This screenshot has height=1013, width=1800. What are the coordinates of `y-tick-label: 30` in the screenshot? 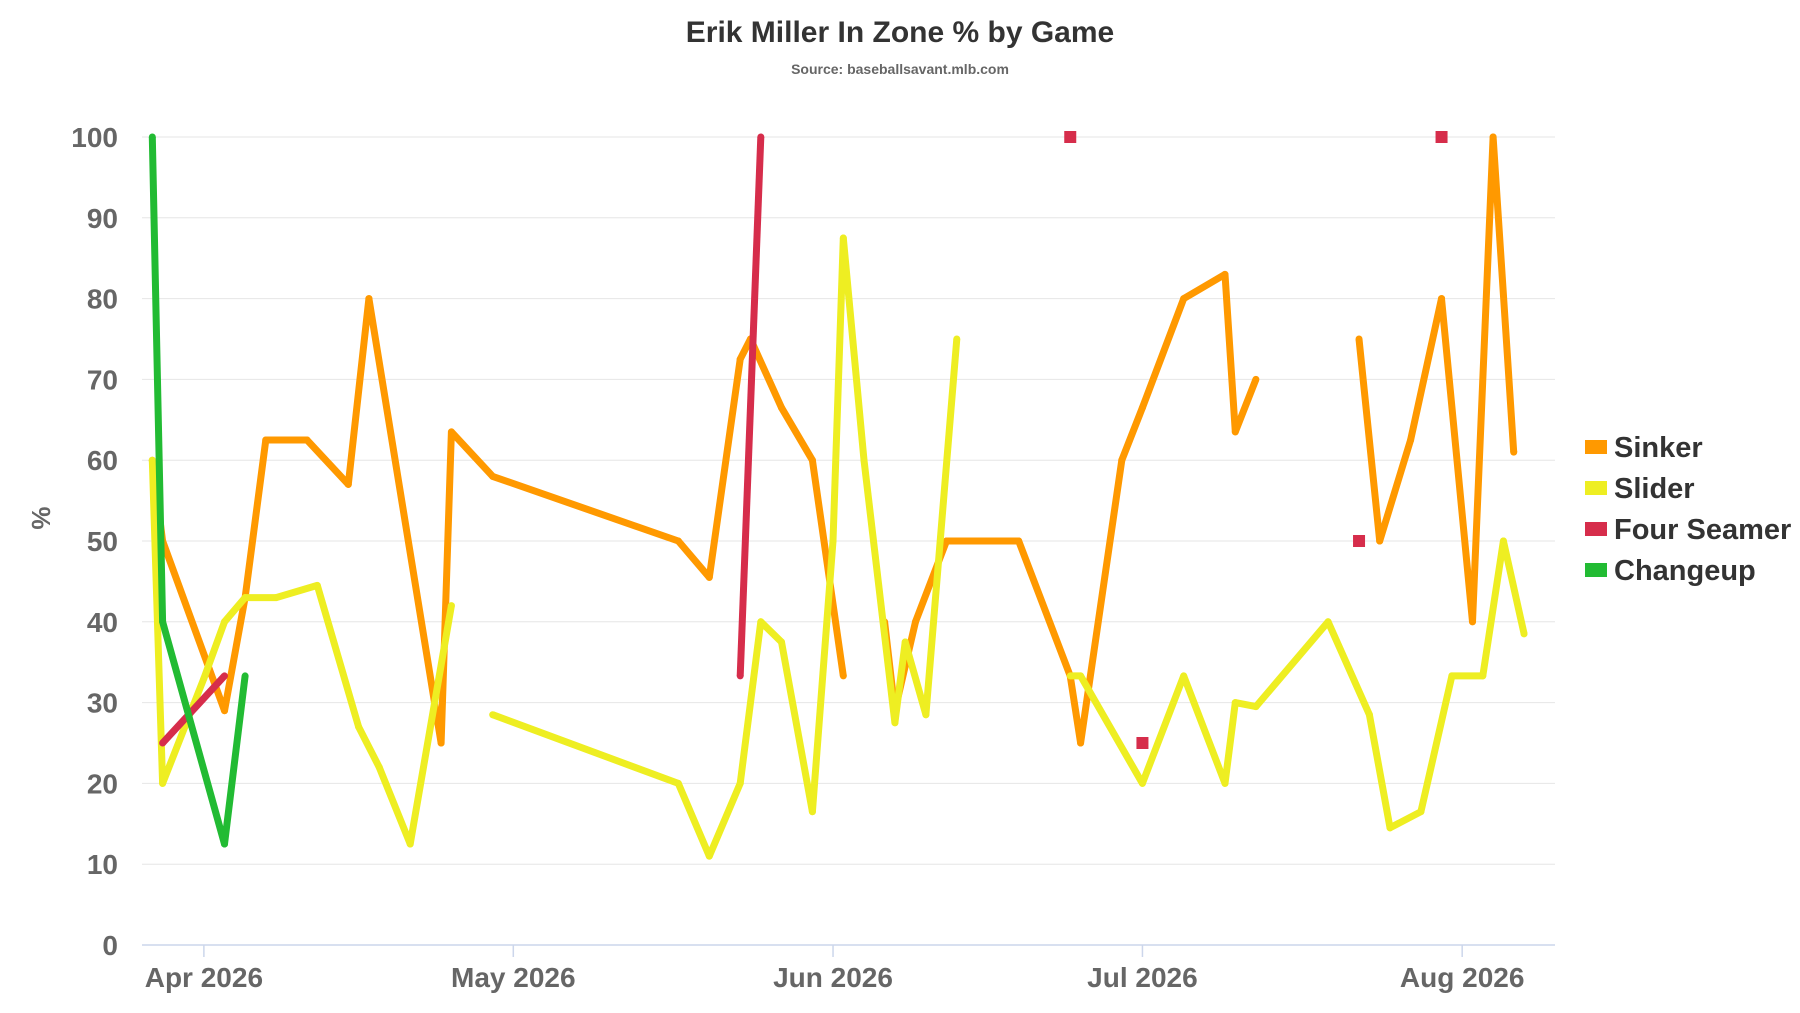 It's located at (102, 703).